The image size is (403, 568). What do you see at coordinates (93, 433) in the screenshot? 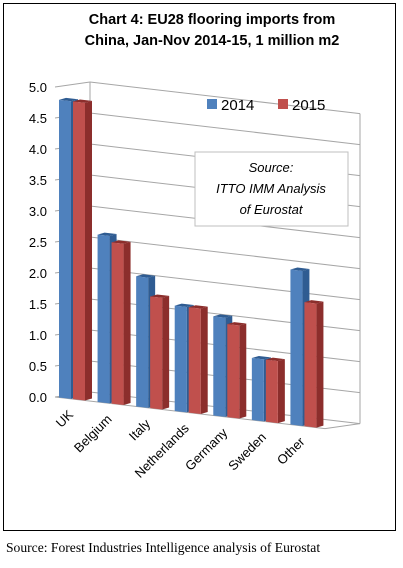
I see `x-tick-label-belgium: Belgium` at bounding box center [93, 433].